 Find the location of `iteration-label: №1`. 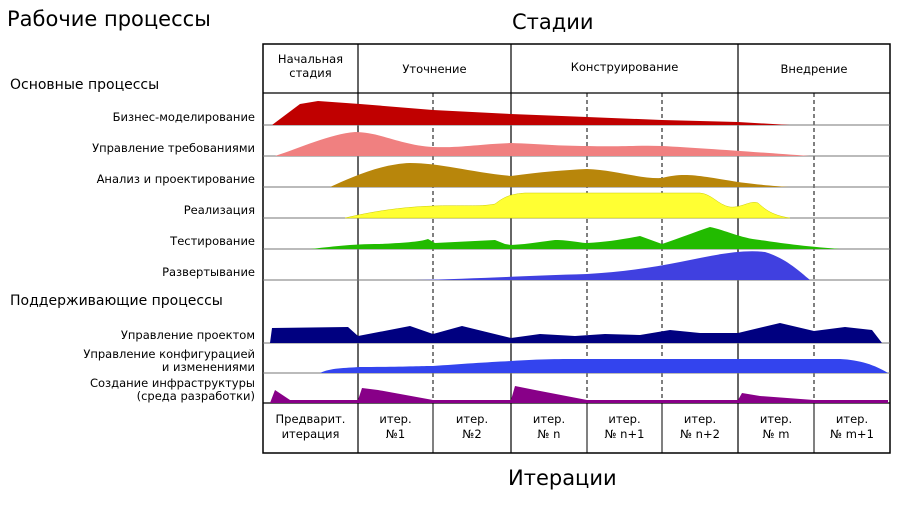

iteration-label: №1 is located at coordinates (395, 434).